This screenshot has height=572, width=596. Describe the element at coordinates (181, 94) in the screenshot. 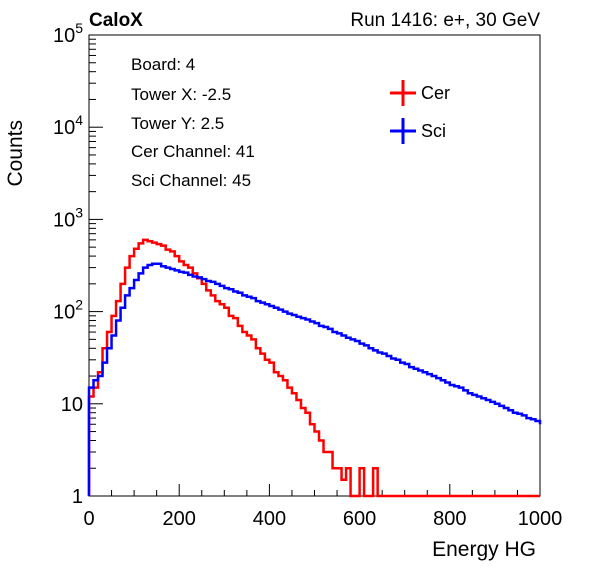

I see `info-tower-x: Tower X: -2.5` at that location.